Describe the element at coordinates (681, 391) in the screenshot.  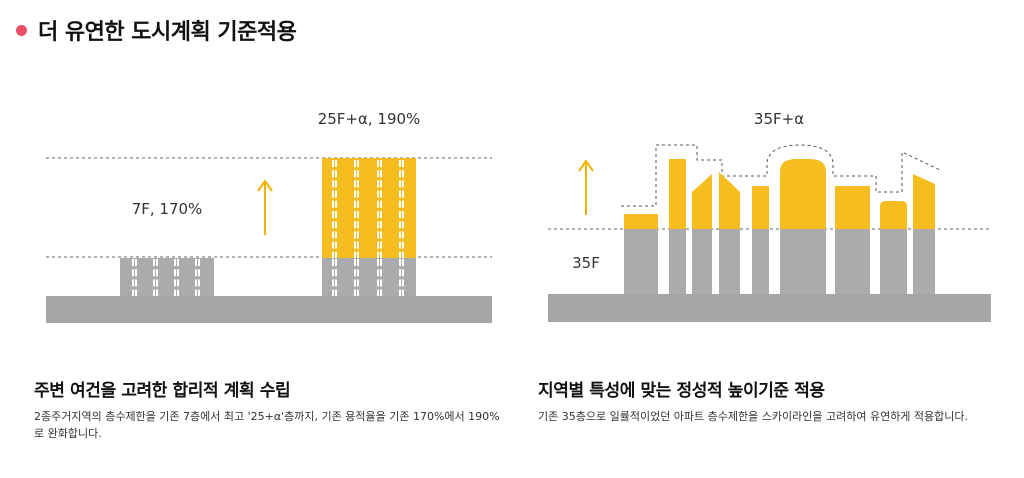
I see `right-panel-heading: 지역별 특성에 맞는 정성적 높이기준 적용` at that location.